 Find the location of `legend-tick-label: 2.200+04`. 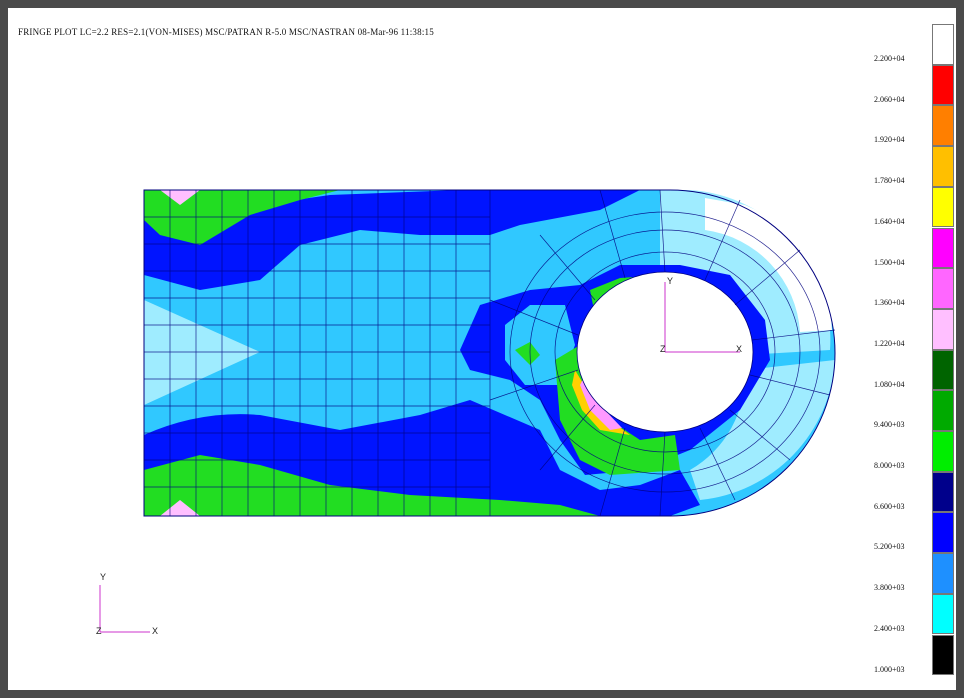

legend-tick-label: 2.200+04 is located at coordinates (889, 58).